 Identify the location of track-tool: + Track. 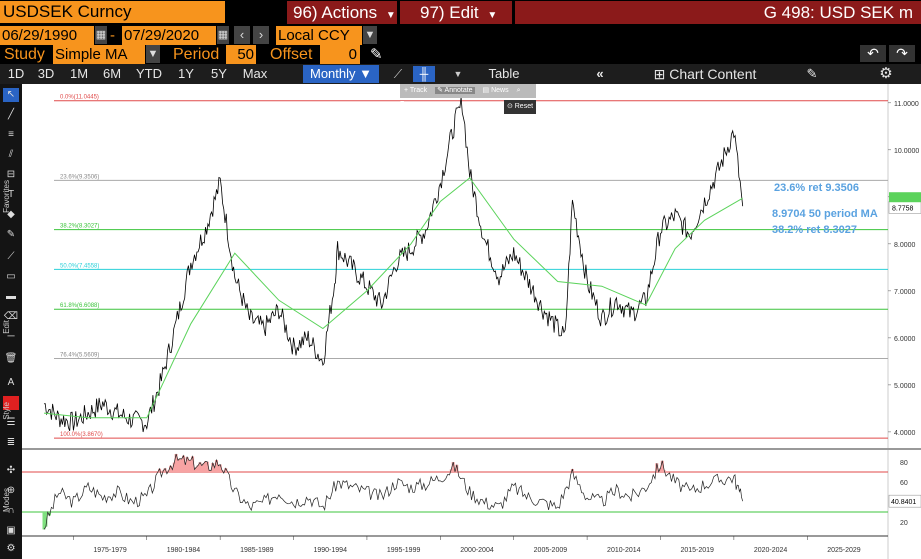
(416, 90).